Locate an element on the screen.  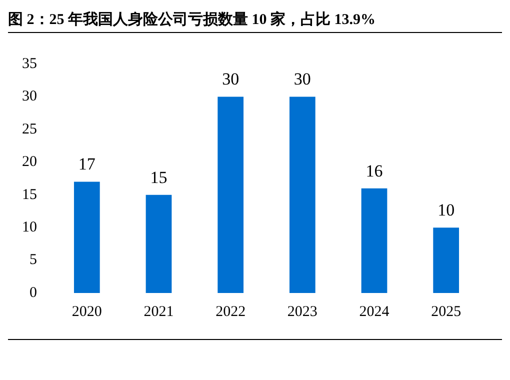
y-tick-label: 20 is located at coordinates (29, 162).